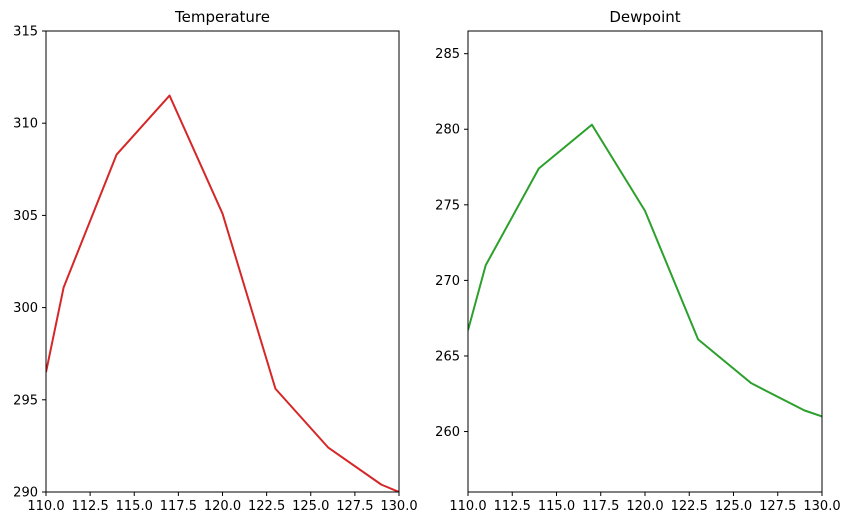 The width and height of the screenshot is (851, 530). What do you see at coordinates (25, 493) in the screenshot?
I see `y-tick-label: 290` at bounding box center [25, 493].